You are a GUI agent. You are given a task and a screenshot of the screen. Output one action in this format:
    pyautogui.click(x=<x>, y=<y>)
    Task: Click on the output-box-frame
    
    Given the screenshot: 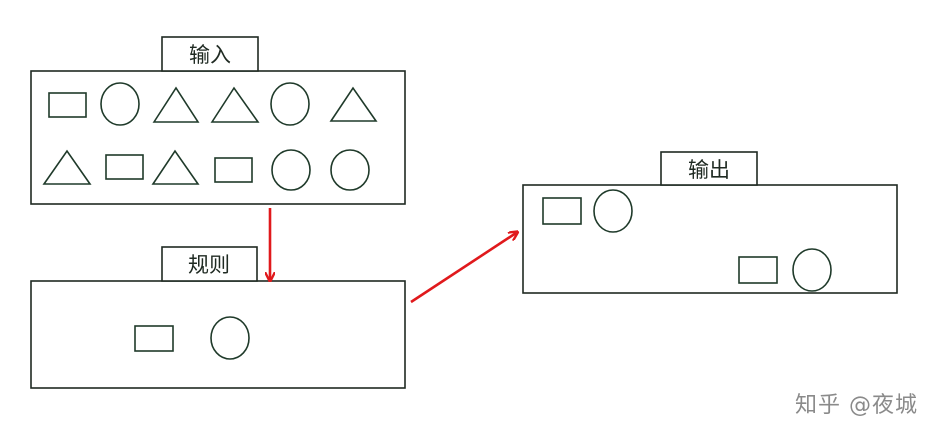 What is the action you would take?
    pyautogui.click(x=710, y=239)
    